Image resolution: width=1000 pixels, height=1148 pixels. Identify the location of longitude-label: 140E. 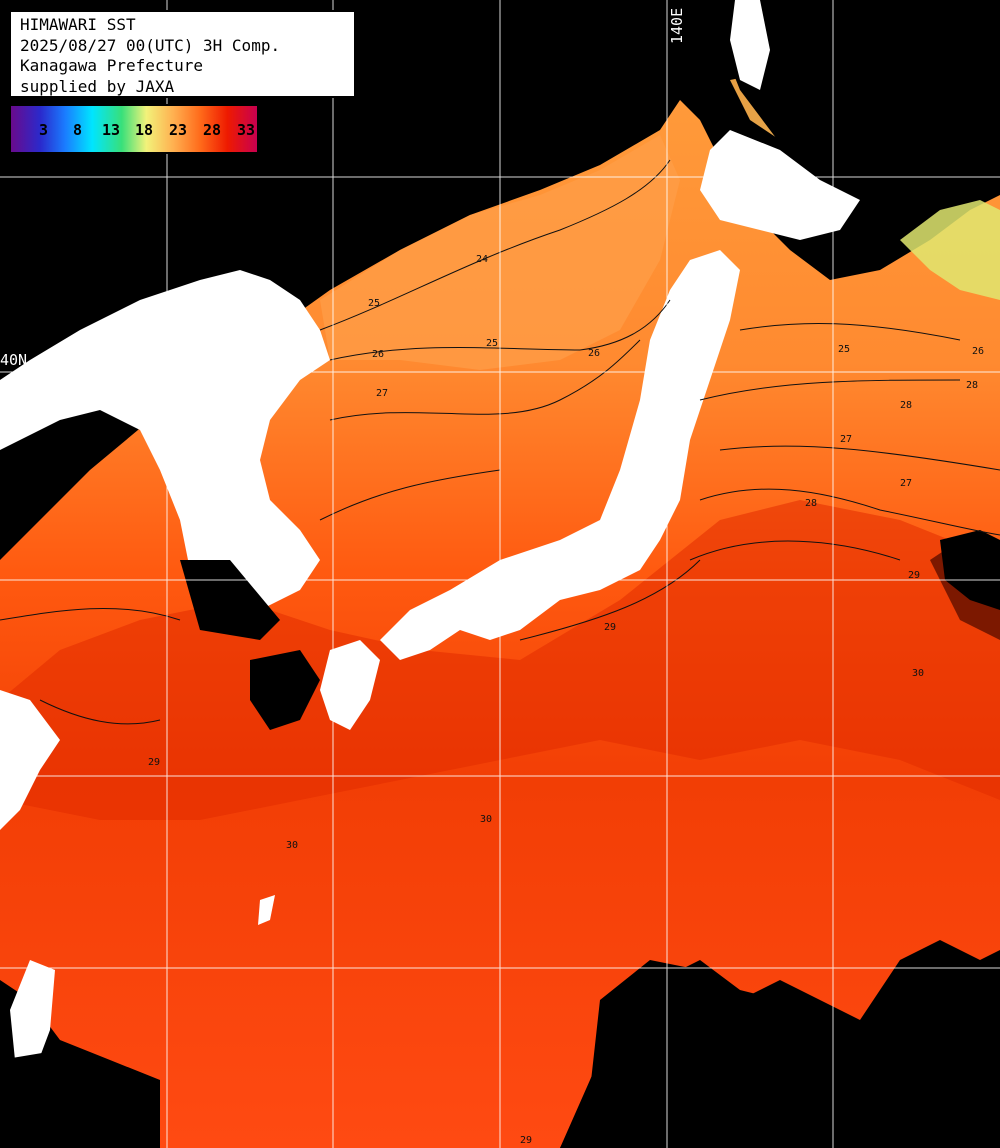
(677, 25).